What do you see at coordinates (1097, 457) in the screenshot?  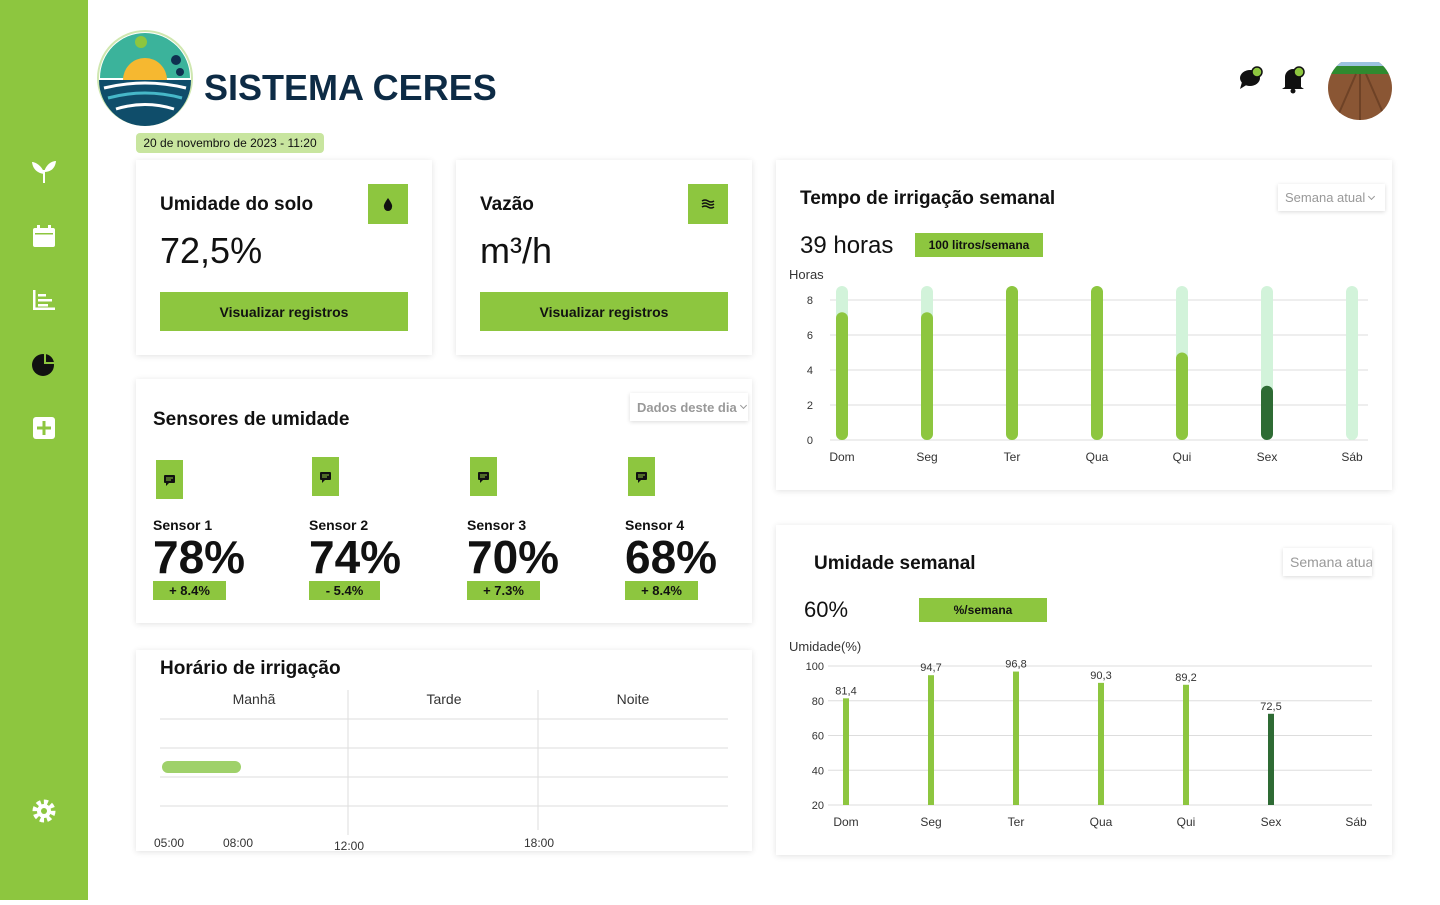 I see `x-tick-label: Qua` at bounding box center [1097, 457].